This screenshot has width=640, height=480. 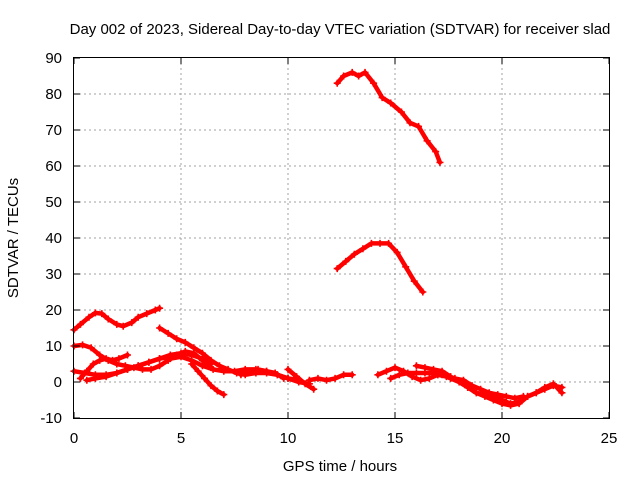 What do you see at coordinates (344, 438) in the screenshot?
I see `x-tick-labels: 0 5 10 15 20 25` at bounding box center [344, 438].